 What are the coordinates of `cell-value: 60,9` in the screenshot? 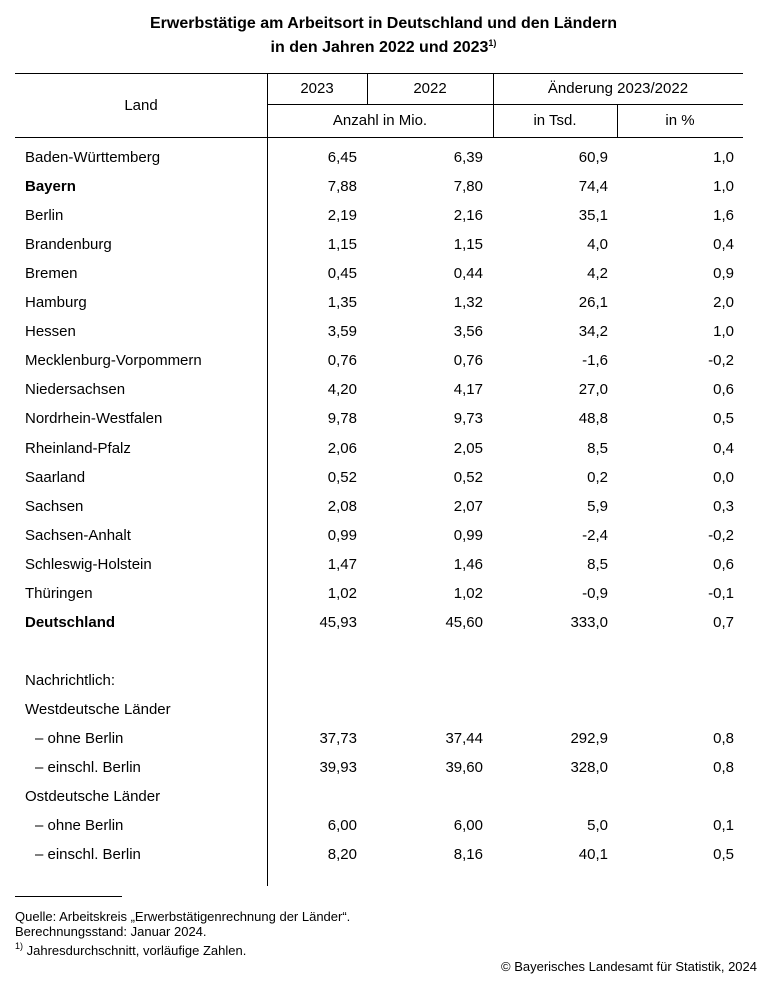 It's located at (593, 157).